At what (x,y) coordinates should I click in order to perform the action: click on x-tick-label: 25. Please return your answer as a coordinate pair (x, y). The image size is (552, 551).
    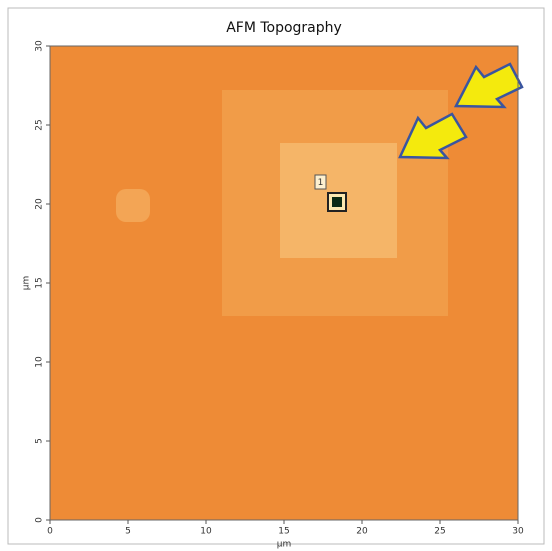
    Looking at the image, I should click on (439, 532).